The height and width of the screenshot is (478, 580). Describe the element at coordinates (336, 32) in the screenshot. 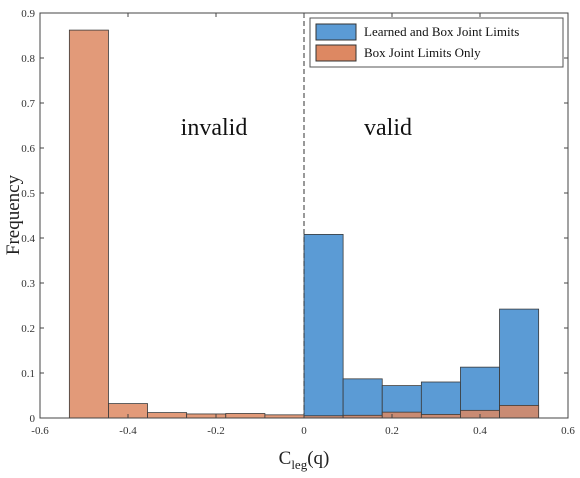

I see `legend-swatch-learned` at that location.